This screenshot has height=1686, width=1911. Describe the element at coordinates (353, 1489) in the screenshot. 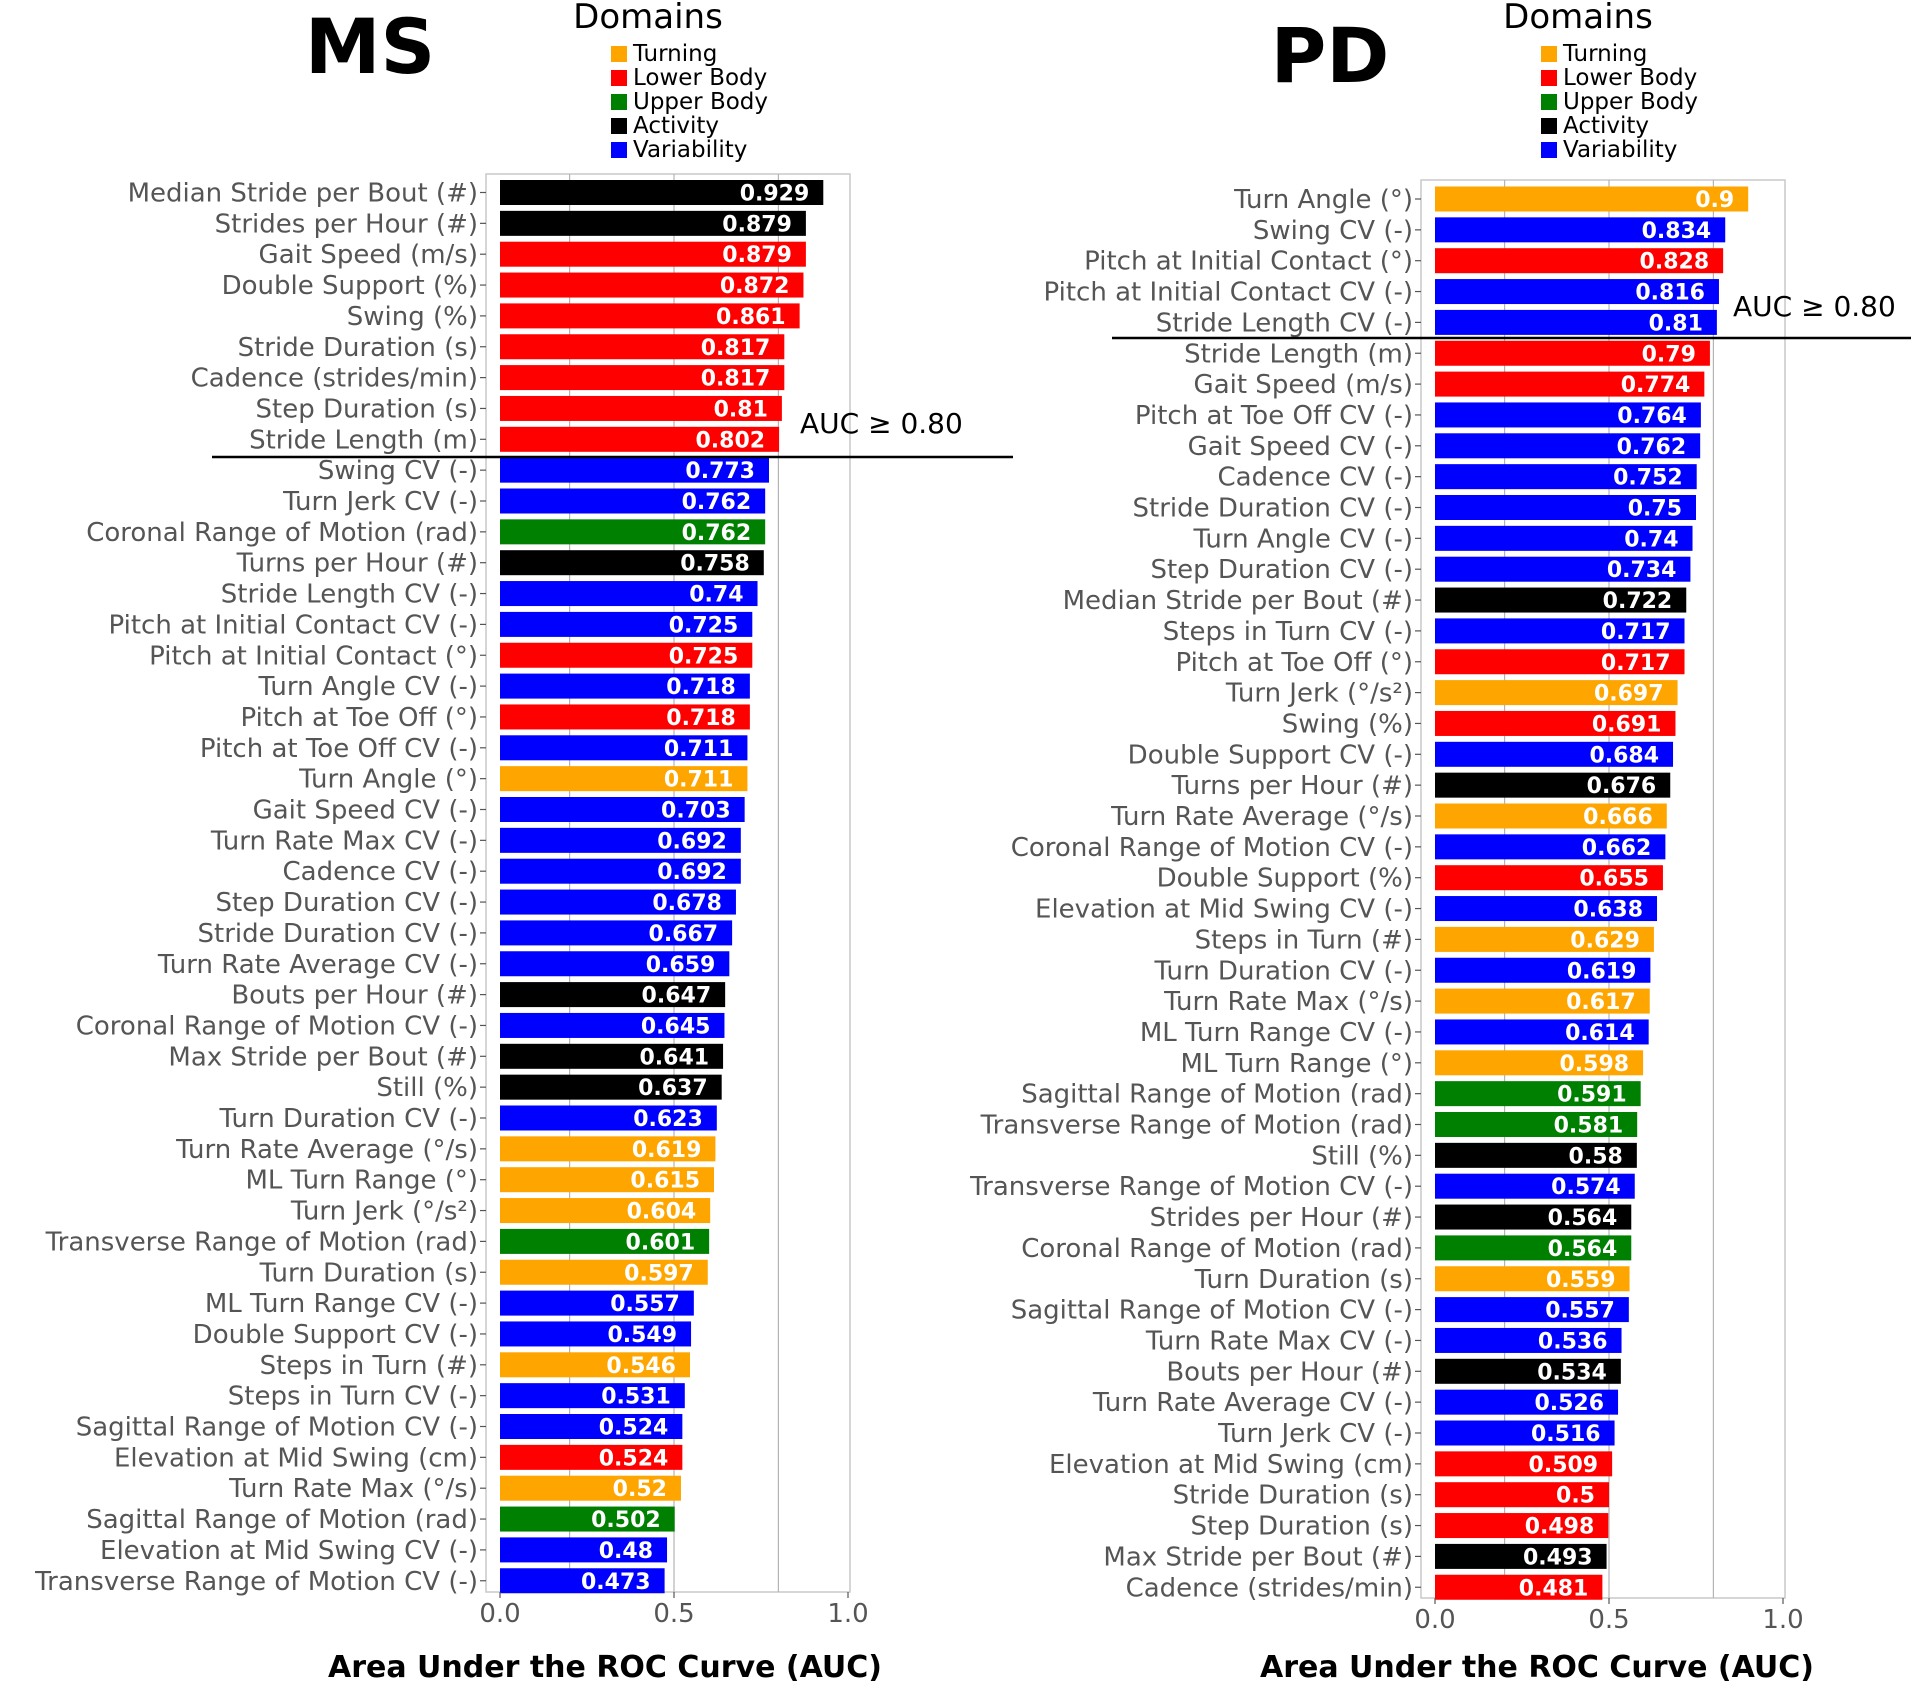

I see `ms-category-label-42: Turn Rate Max (°/s)` at that location.